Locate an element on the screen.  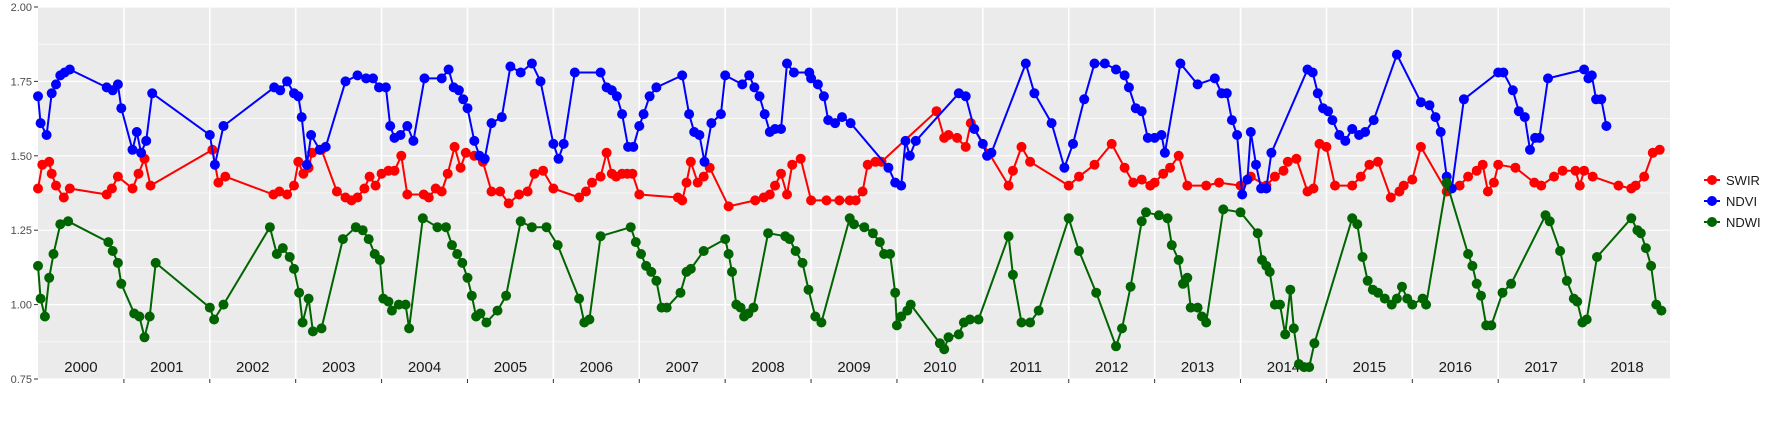
year-label: 2015 is located at coordinates (1369, 367).